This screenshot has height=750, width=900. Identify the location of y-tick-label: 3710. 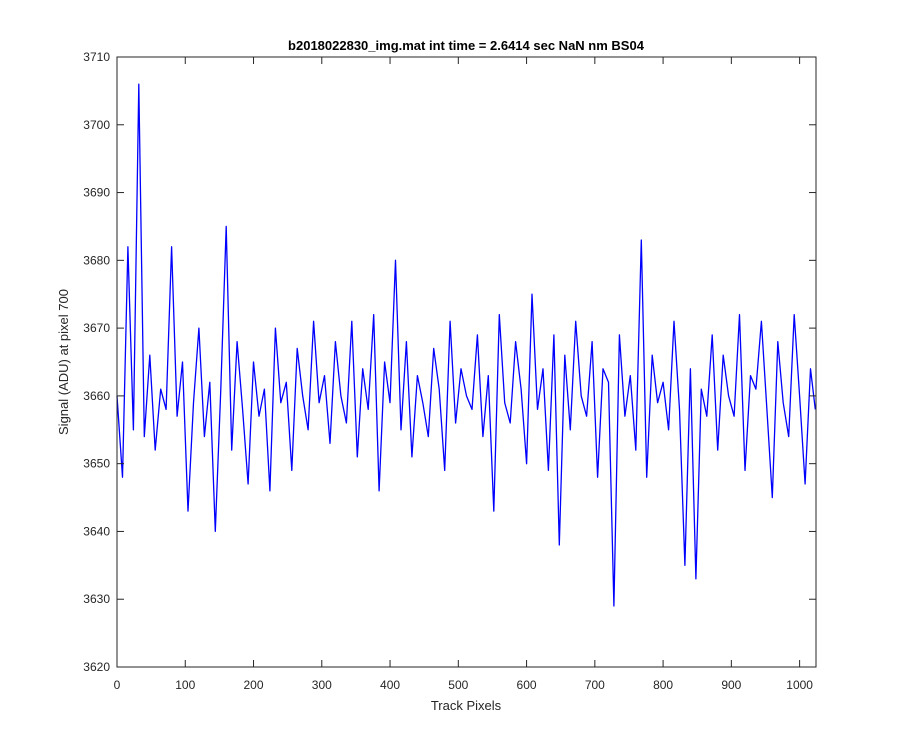
(96, 57).